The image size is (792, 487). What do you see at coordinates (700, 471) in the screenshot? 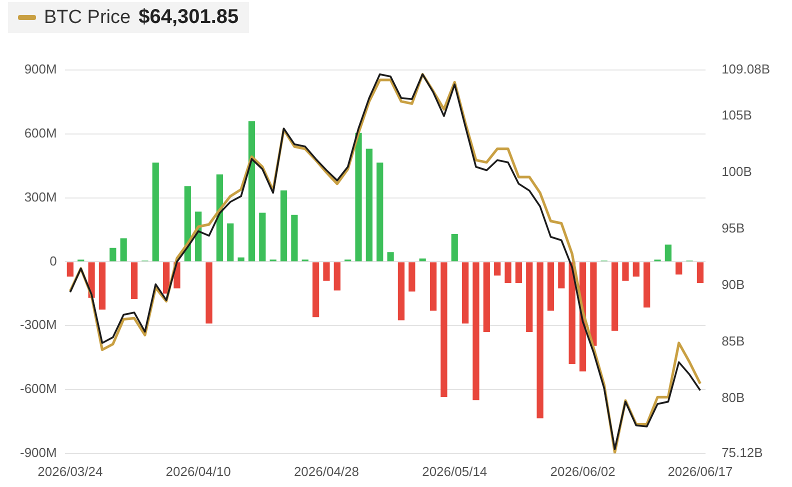
I see `x-tick-label: 2026/06/17` at bounding box center [700, 471].